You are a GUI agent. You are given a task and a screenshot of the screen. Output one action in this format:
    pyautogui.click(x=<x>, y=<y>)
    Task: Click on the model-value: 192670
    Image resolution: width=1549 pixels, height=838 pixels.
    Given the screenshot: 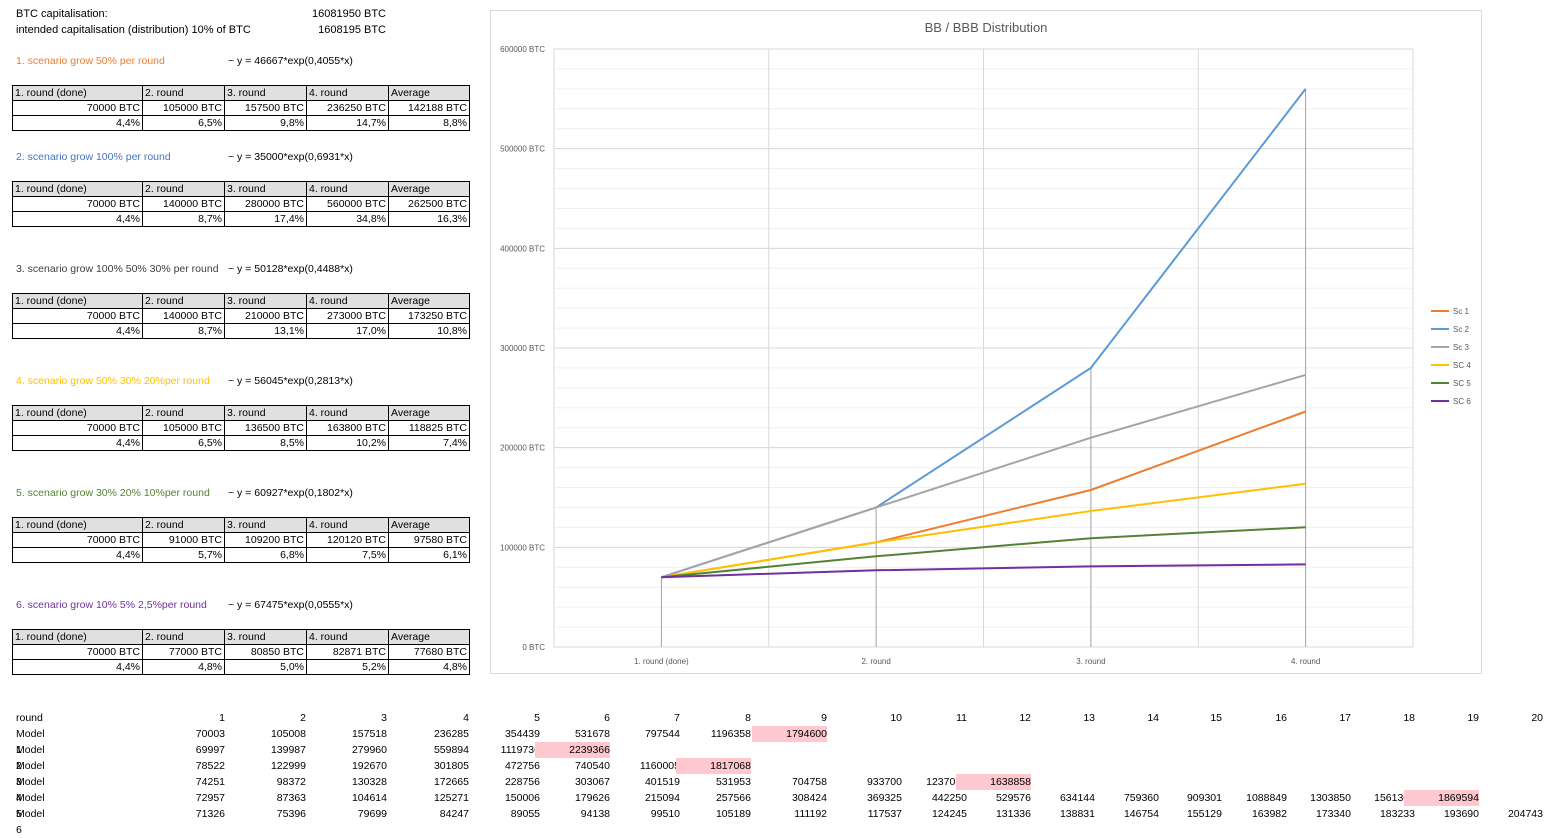 What is the action you would take?
    pyautogui.click(x=369, y=766)
    